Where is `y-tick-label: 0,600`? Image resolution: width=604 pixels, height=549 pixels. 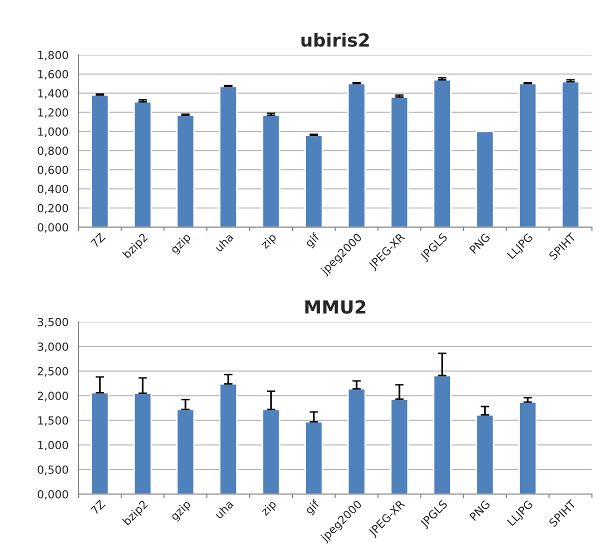 y-tick-label: 0,600 is located at coordinates (53, 171).